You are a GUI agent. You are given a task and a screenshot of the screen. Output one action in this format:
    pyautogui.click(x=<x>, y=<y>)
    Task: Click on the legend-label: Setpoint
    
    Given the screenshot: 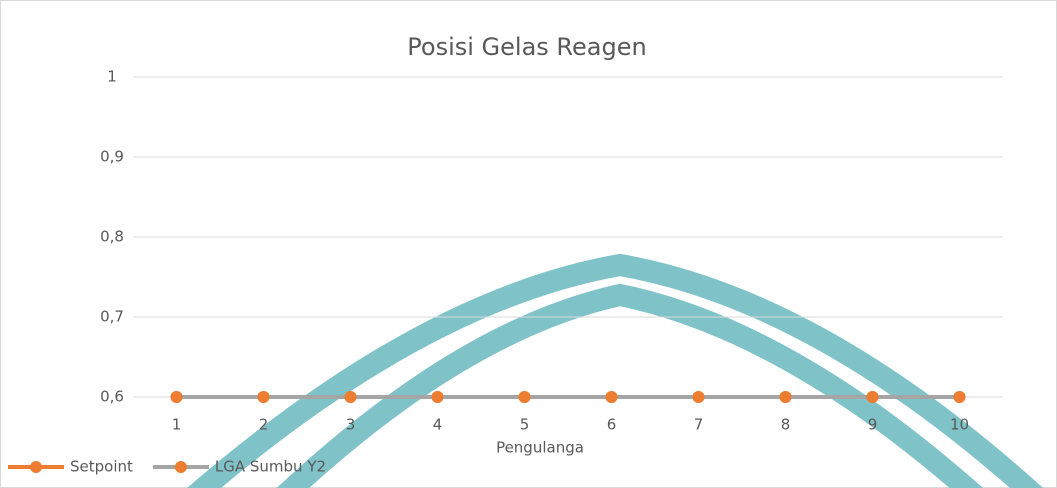 What is the action you would take?
    pyautogui.click(x=101, y=467)
    